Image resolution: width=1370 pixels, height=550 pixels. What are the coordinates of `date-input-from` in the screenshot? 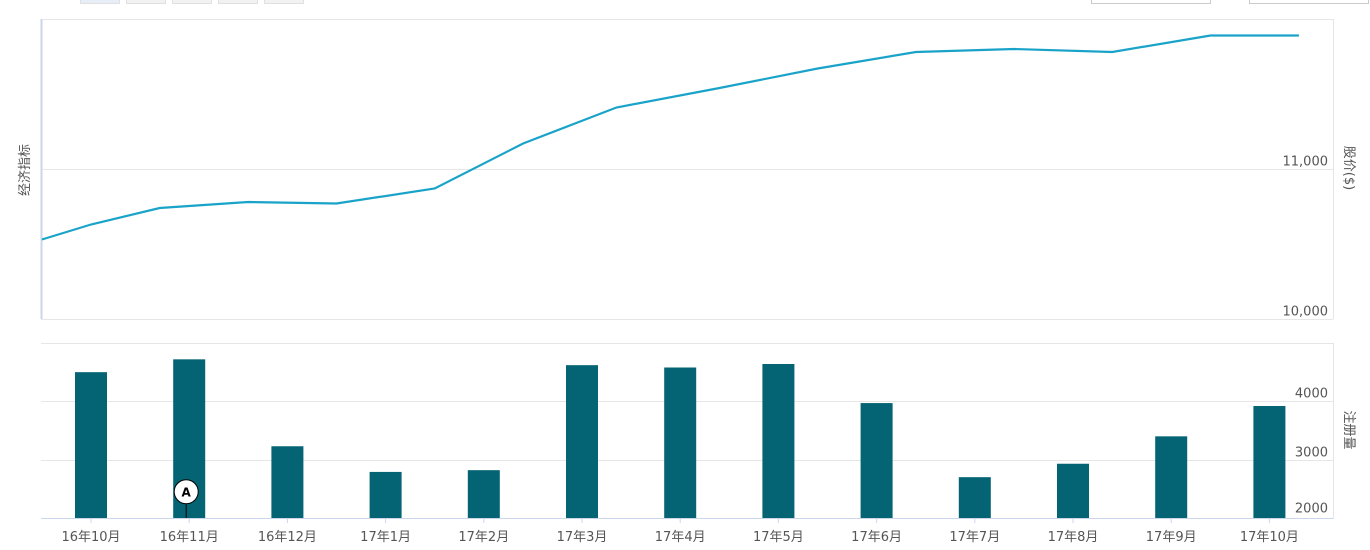 It's located at (1151, 2).